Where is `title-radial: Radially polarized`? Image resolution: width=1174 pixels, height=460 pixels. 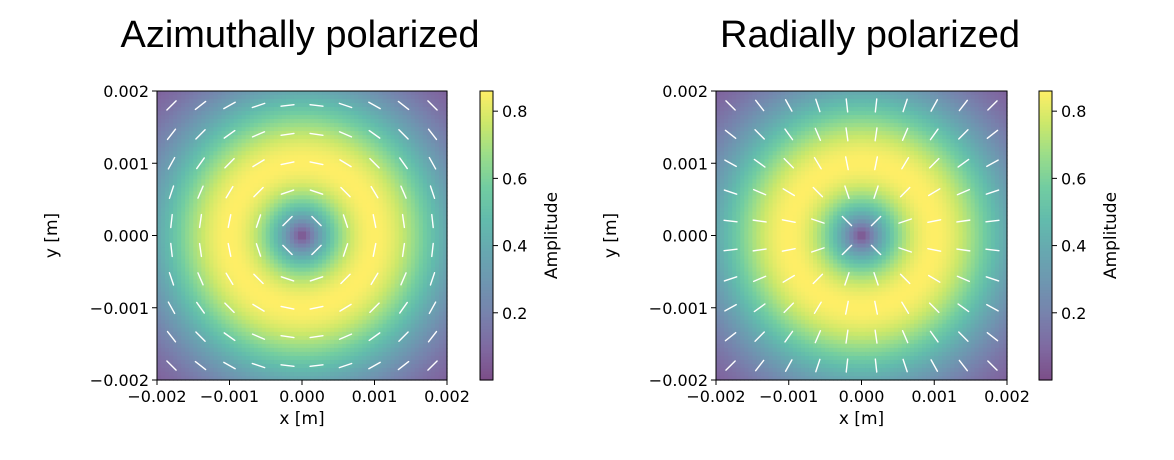 title-radial: Radially polarized is located at coordinates (870, 35).